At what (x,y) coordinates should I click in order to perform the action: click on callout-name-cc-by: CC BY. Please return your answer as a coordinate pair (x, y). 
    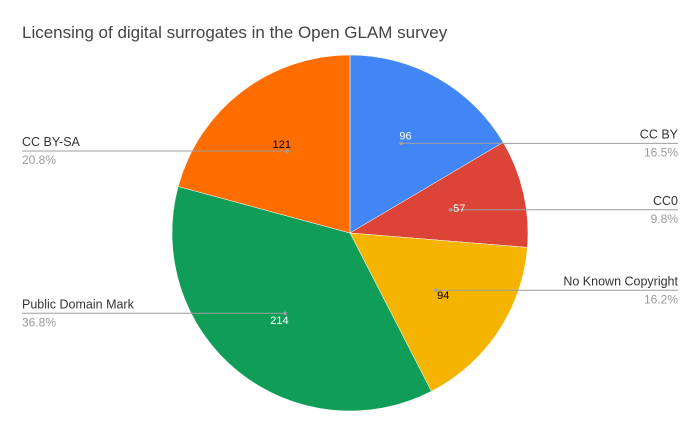
    Looking at the image, I should click on (659, 134).